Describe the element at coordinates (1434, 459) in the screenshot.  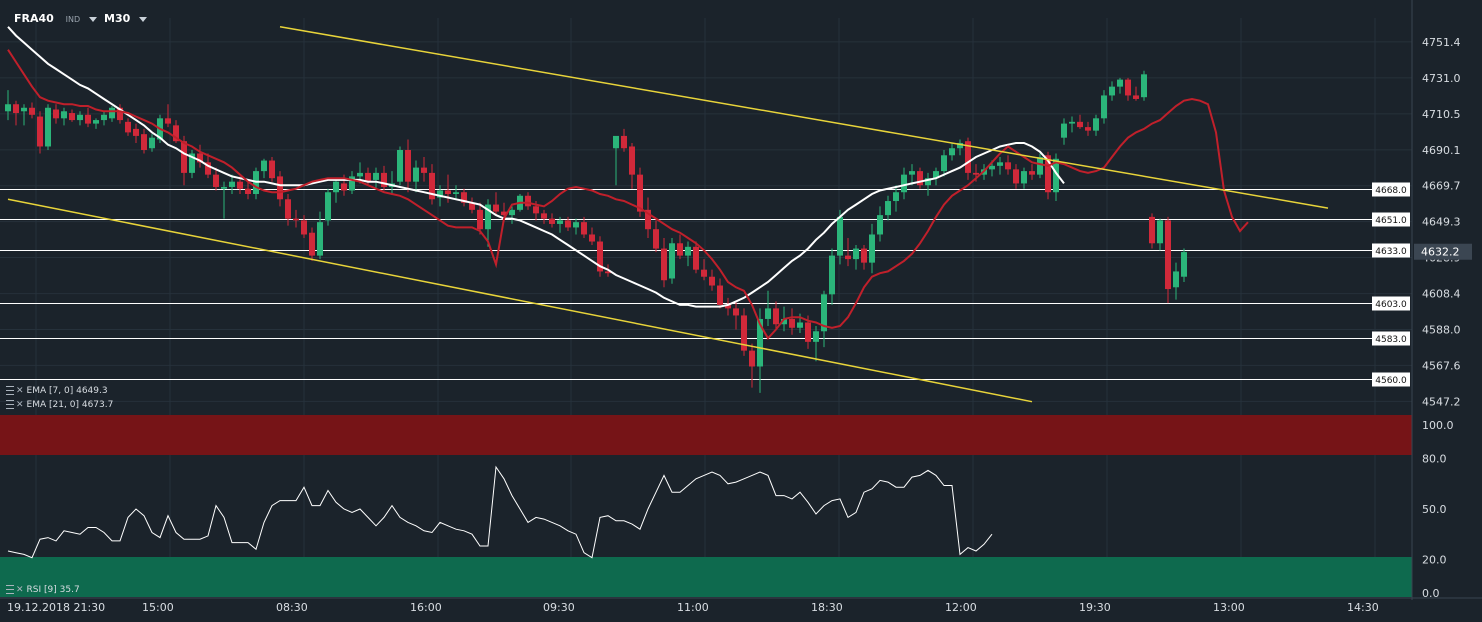
I see `rsi-tick-label: 80.0` at that location.